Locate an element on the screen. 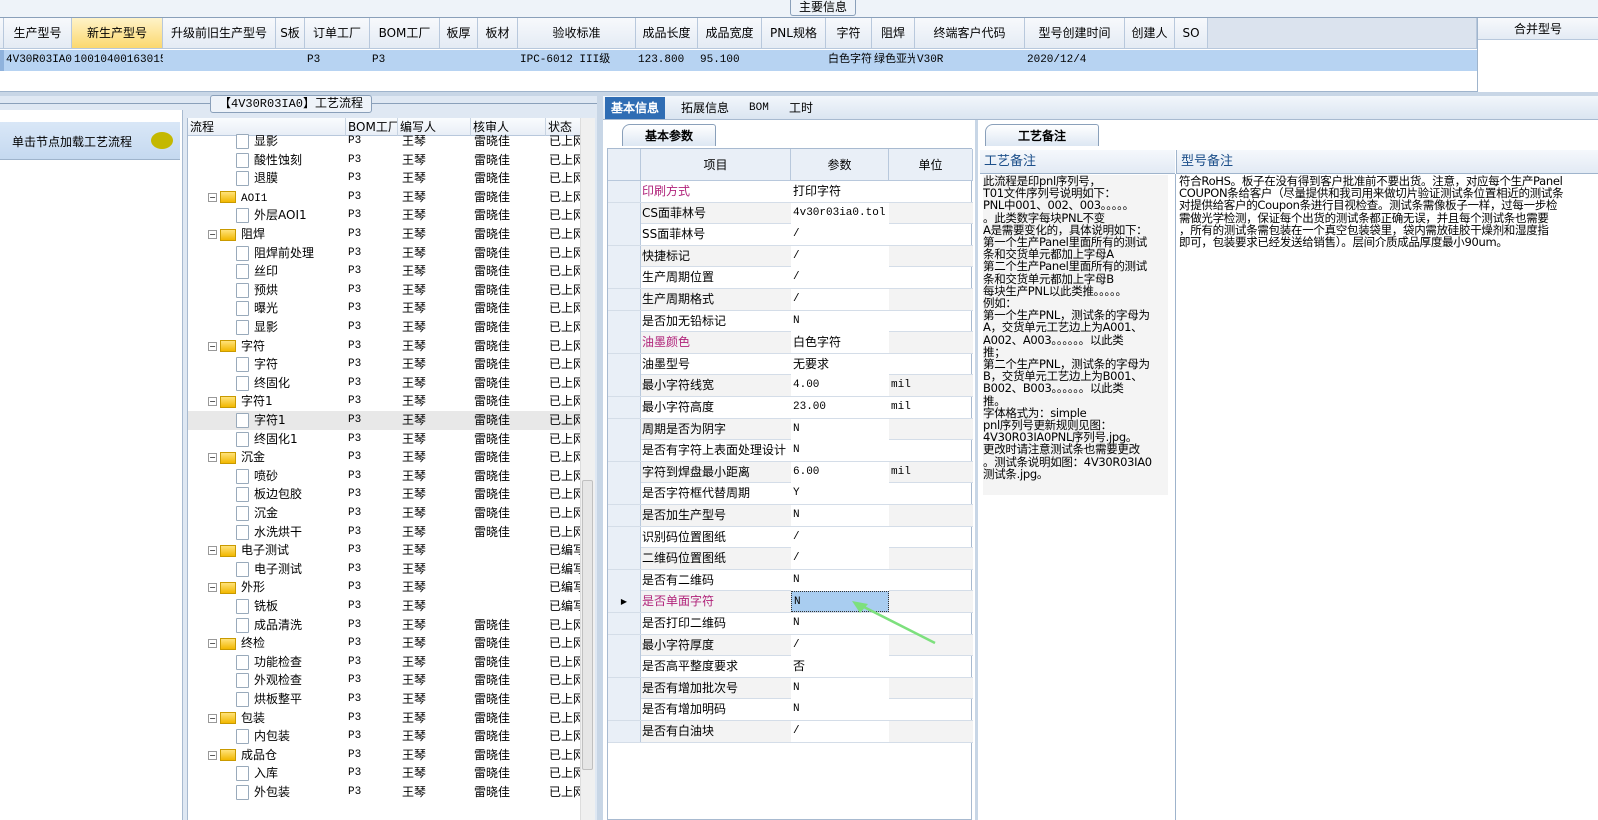 The height and width of the screenshot is (820, 1598). param-row: 是否加生产型号 N is located at coordinates (790, 516).